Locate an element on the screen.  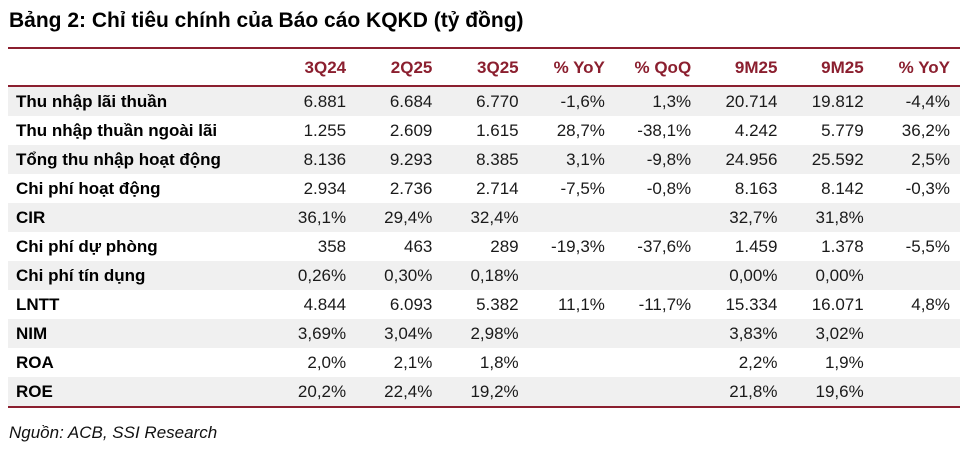
value-cell: 2.714 is located at coordinates (497, 188).